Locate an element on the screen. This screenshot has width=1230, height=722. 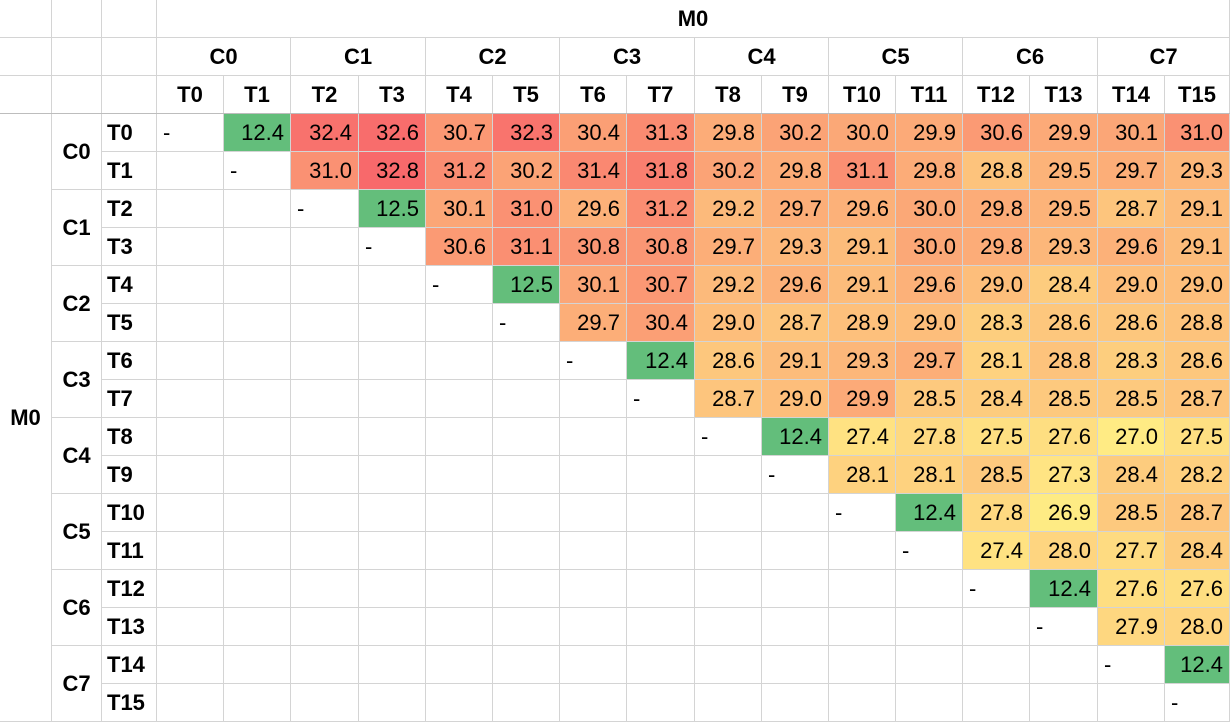
column-cluster-label: C0 is located at coordinates (224, 57).